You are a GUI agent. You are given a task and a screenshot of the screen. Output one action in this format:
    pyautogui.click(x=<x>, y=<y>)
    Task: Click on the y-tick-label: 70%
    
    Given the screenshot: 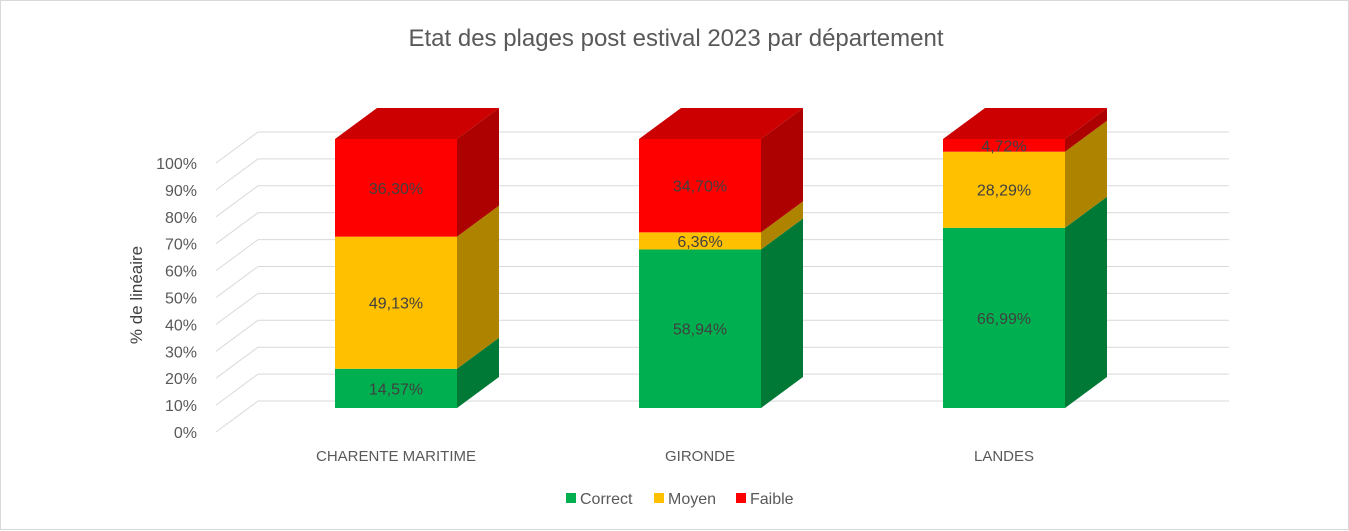 What is the action you would take?
    pyautogui.click(x=181, y=245)
    